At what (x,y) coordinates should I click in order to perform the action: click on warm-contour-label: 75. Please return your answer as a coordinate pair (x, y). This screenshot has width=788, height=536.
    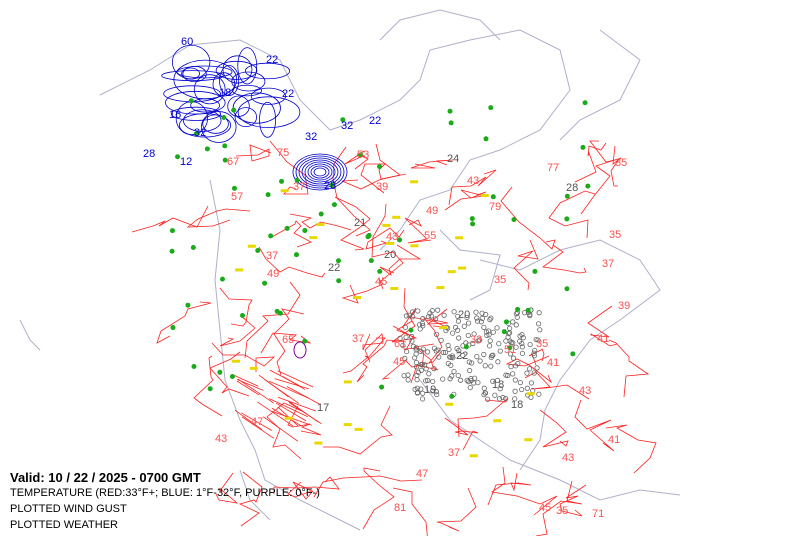
    Looking at the image, I should click on (283, 153).